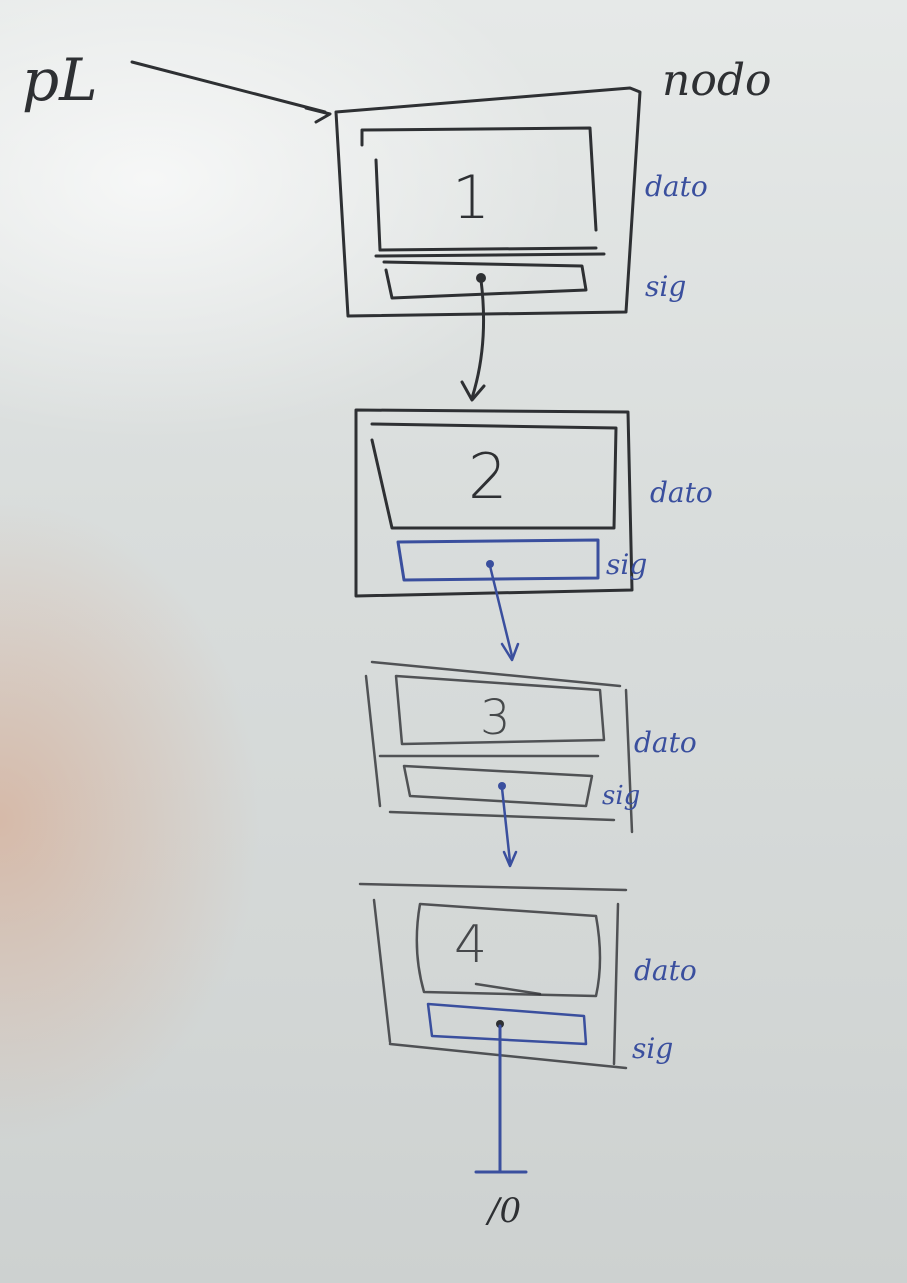 This screenshot has width=907, height=1283. Describe the element at coordinates (228, 87) in the screenshot. I see `pointer-arrow` at that location.